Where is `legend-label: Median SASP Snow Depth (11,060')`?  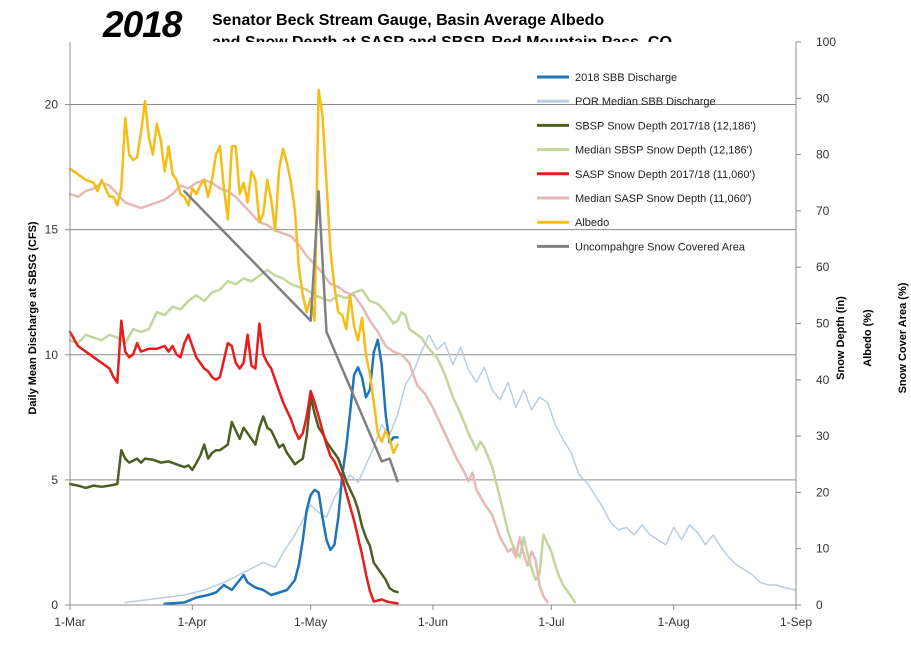
legend-label: Median SASP Snow Depth (11,060') is located at coordinates (663, 199).